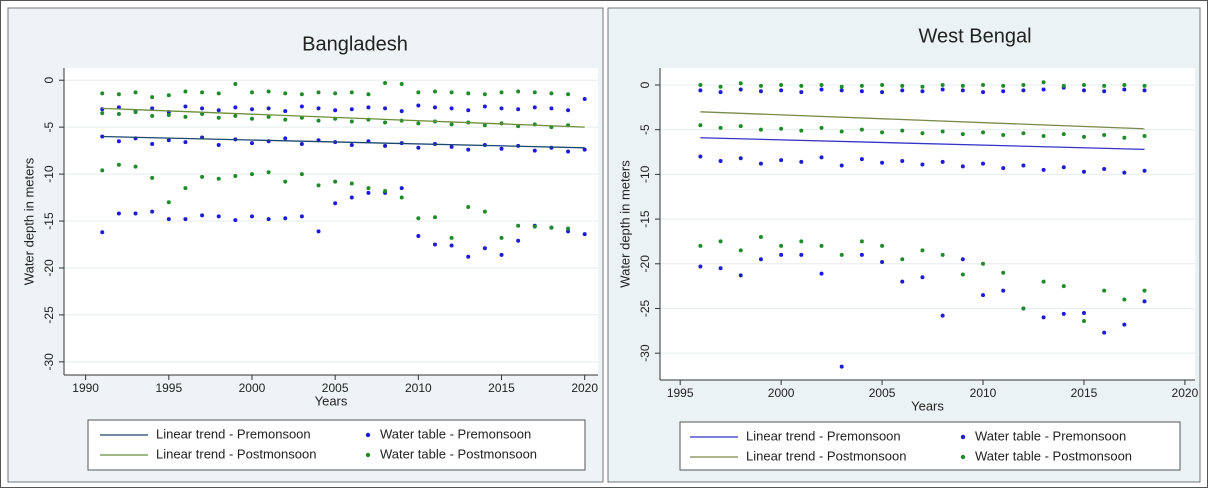  What do you see at coordinates (927, 405) in the screenshot?
I see `x-axis-title: Years` at bounding box center [927, 405].